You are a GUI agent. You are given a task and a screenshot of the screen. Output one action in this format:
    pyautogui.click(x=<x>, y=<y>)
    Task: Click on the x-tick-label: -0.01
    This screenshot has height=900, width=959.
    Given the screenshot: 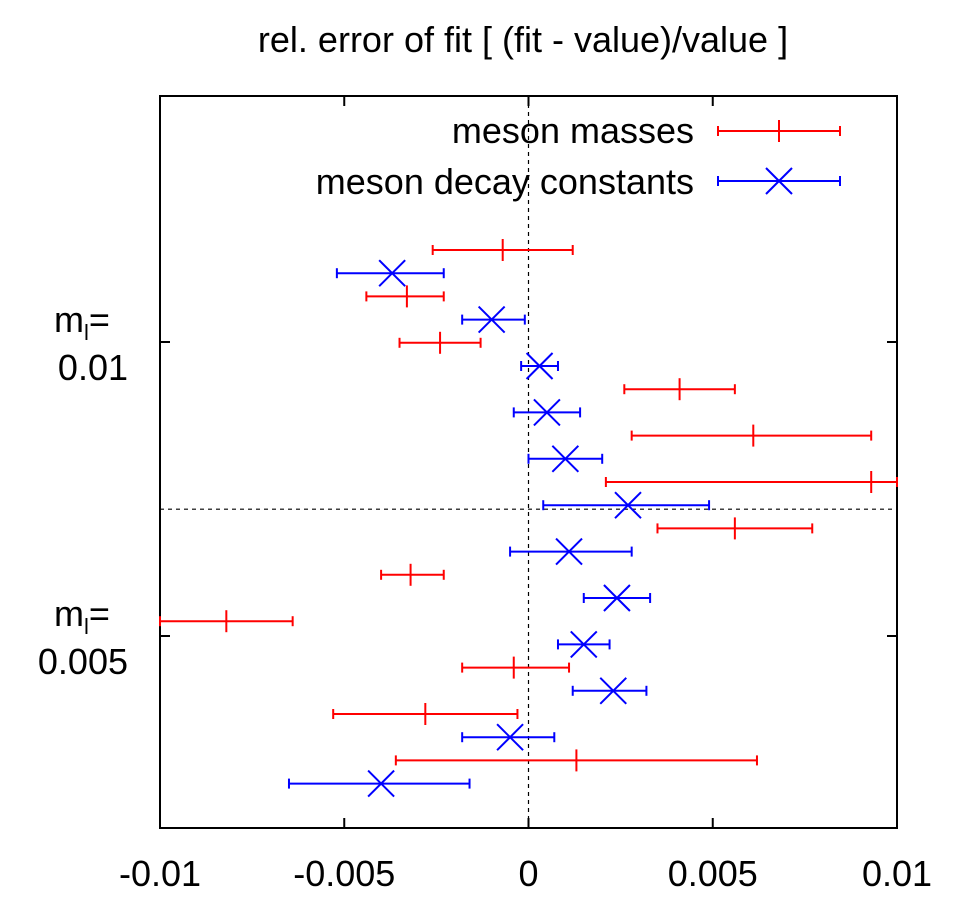 What is the action you would take?
    pyautogui.click(x=160, y=873)
    